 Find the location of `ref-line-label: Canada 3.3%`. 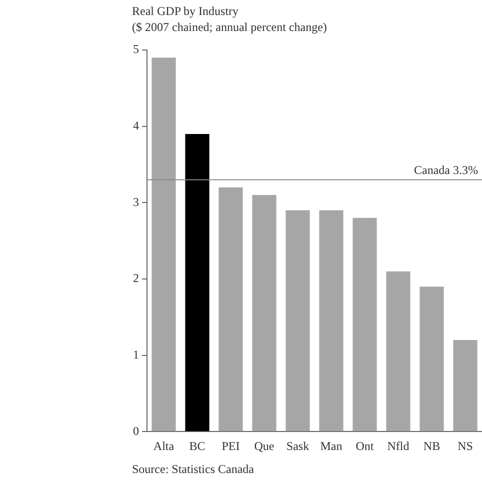

ref-line-label: Canada 3.3% is located at coordinates (446, 169).